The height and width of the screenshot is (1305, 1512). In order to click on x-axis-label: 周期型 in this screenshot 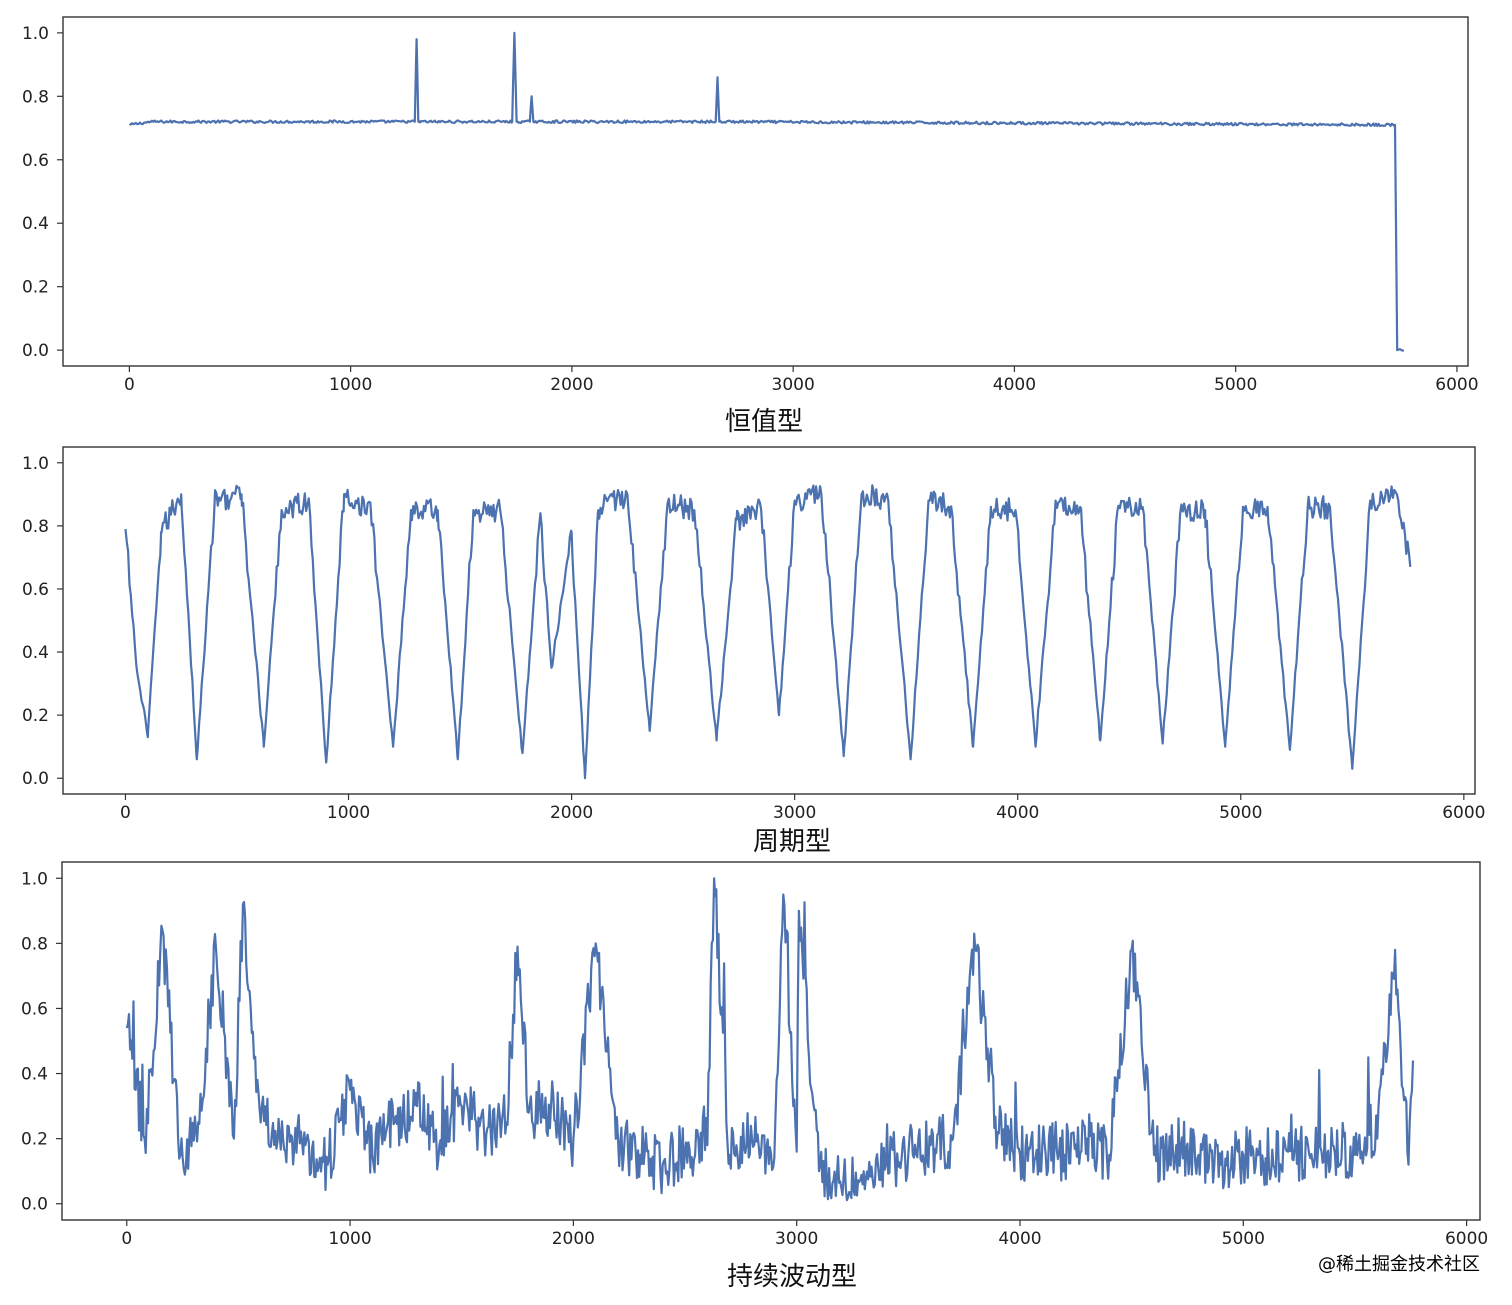, I will do `click(792, 842)`.